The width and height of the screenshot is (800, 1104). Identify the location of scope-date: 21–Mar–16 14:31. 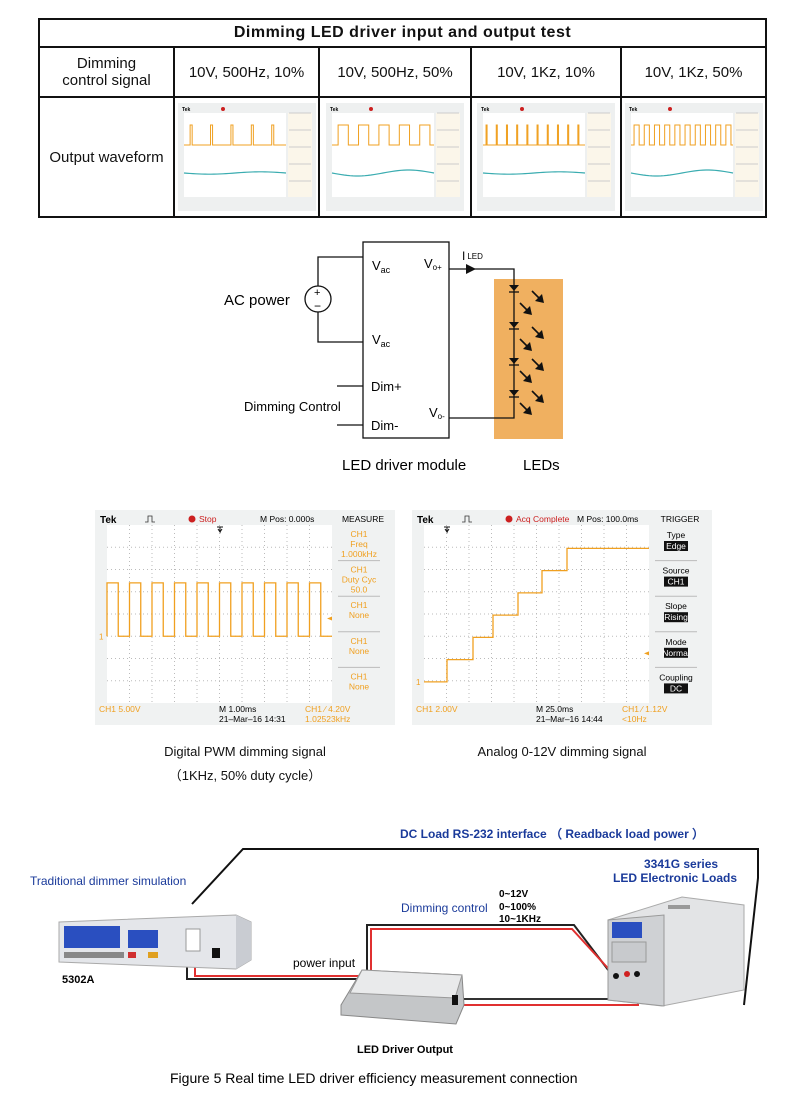
(252, 719).